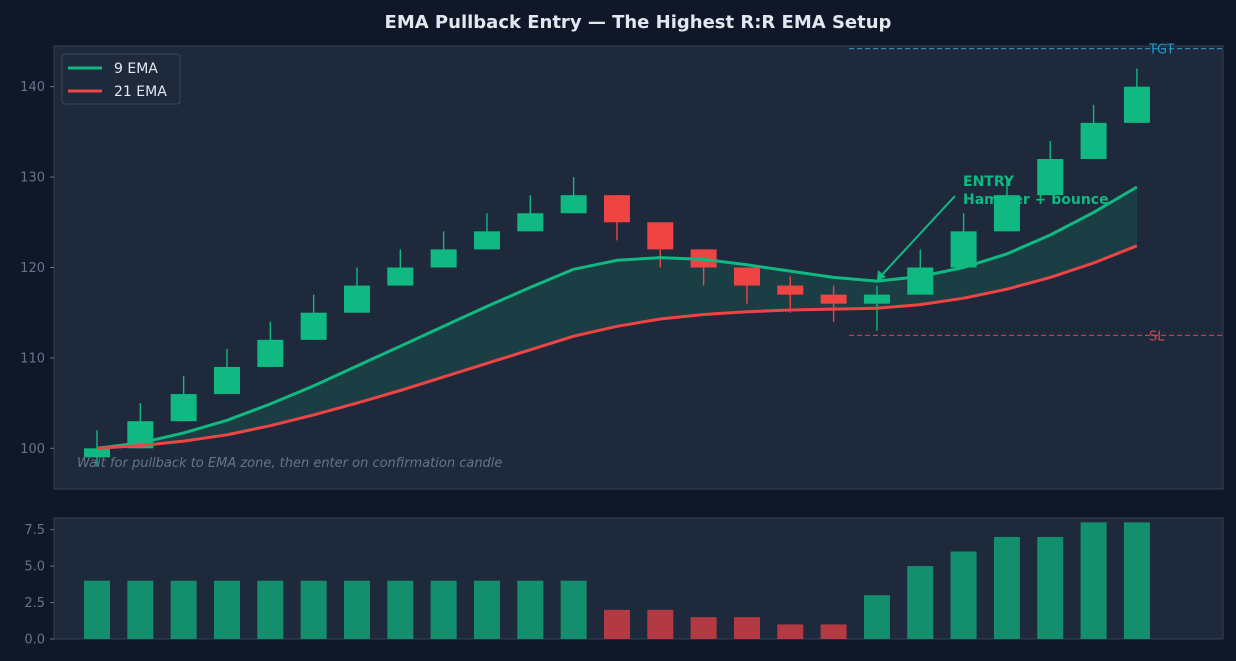 The width and height of the screenshot is (1236, 661). Describe the element at coordinates (989, 182) in the screenshot. I see `entry-label: ENTRY` at that location.